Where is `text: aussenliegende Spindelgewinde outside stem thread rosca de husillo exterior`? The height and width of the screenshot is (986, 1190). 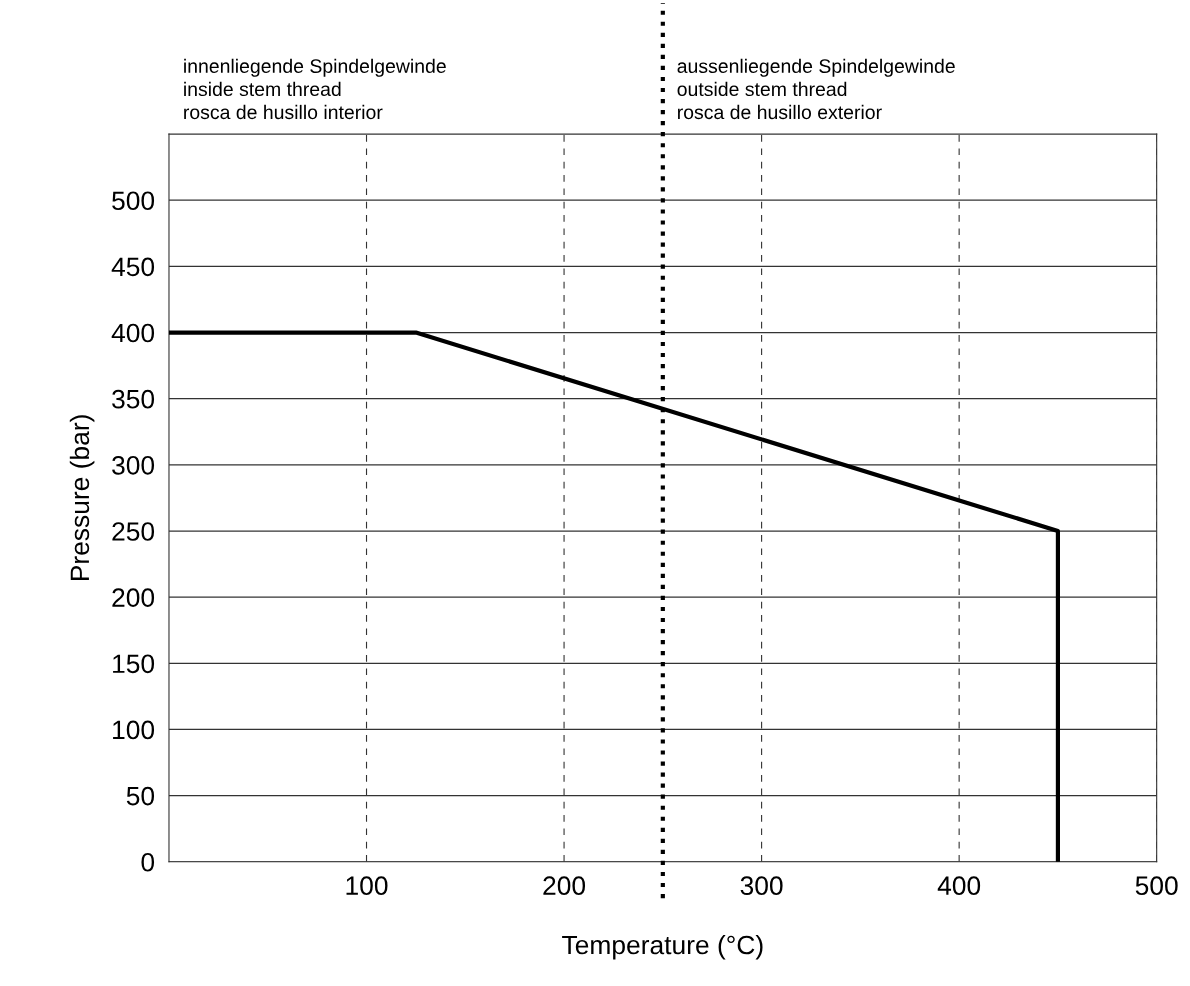
text: aussenliegende Spindelgewinde outside stem thread rosca de husillo exterior is located at coordinates (816, 89).